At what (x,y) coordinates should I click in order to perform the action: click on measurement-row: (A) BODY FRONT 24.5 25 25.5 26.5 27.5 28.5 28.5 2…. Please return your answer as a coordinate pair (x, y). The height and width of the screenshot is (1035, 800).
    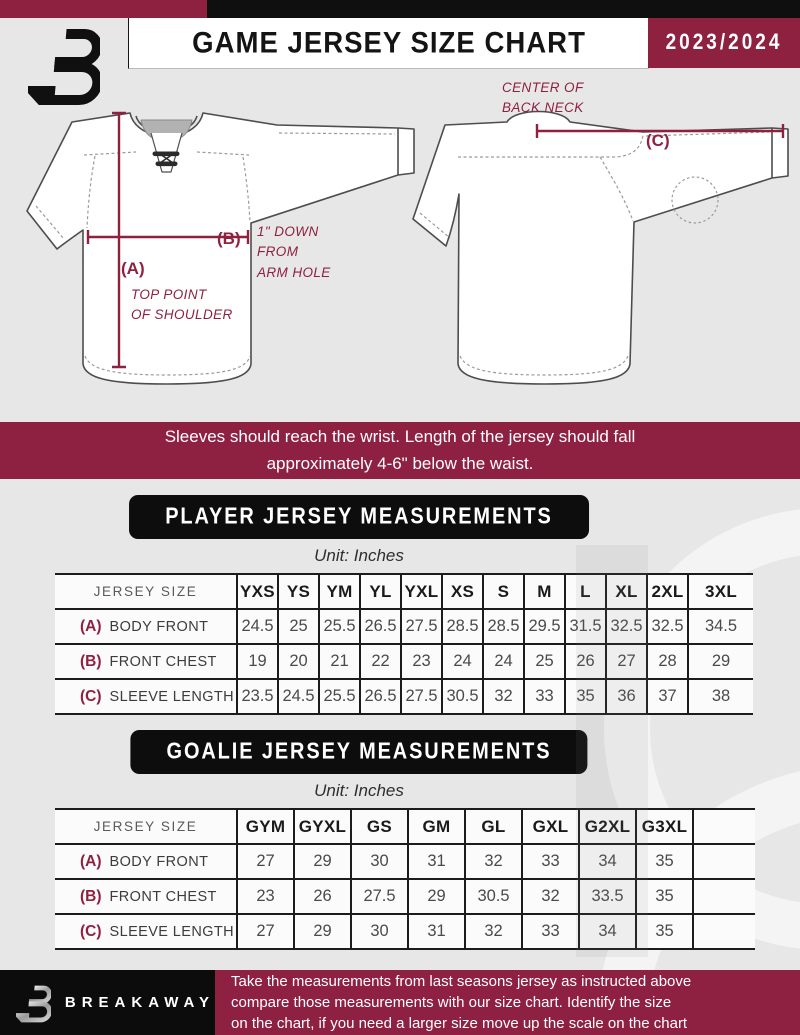
    Looking at the image, I should click on (404, 626).